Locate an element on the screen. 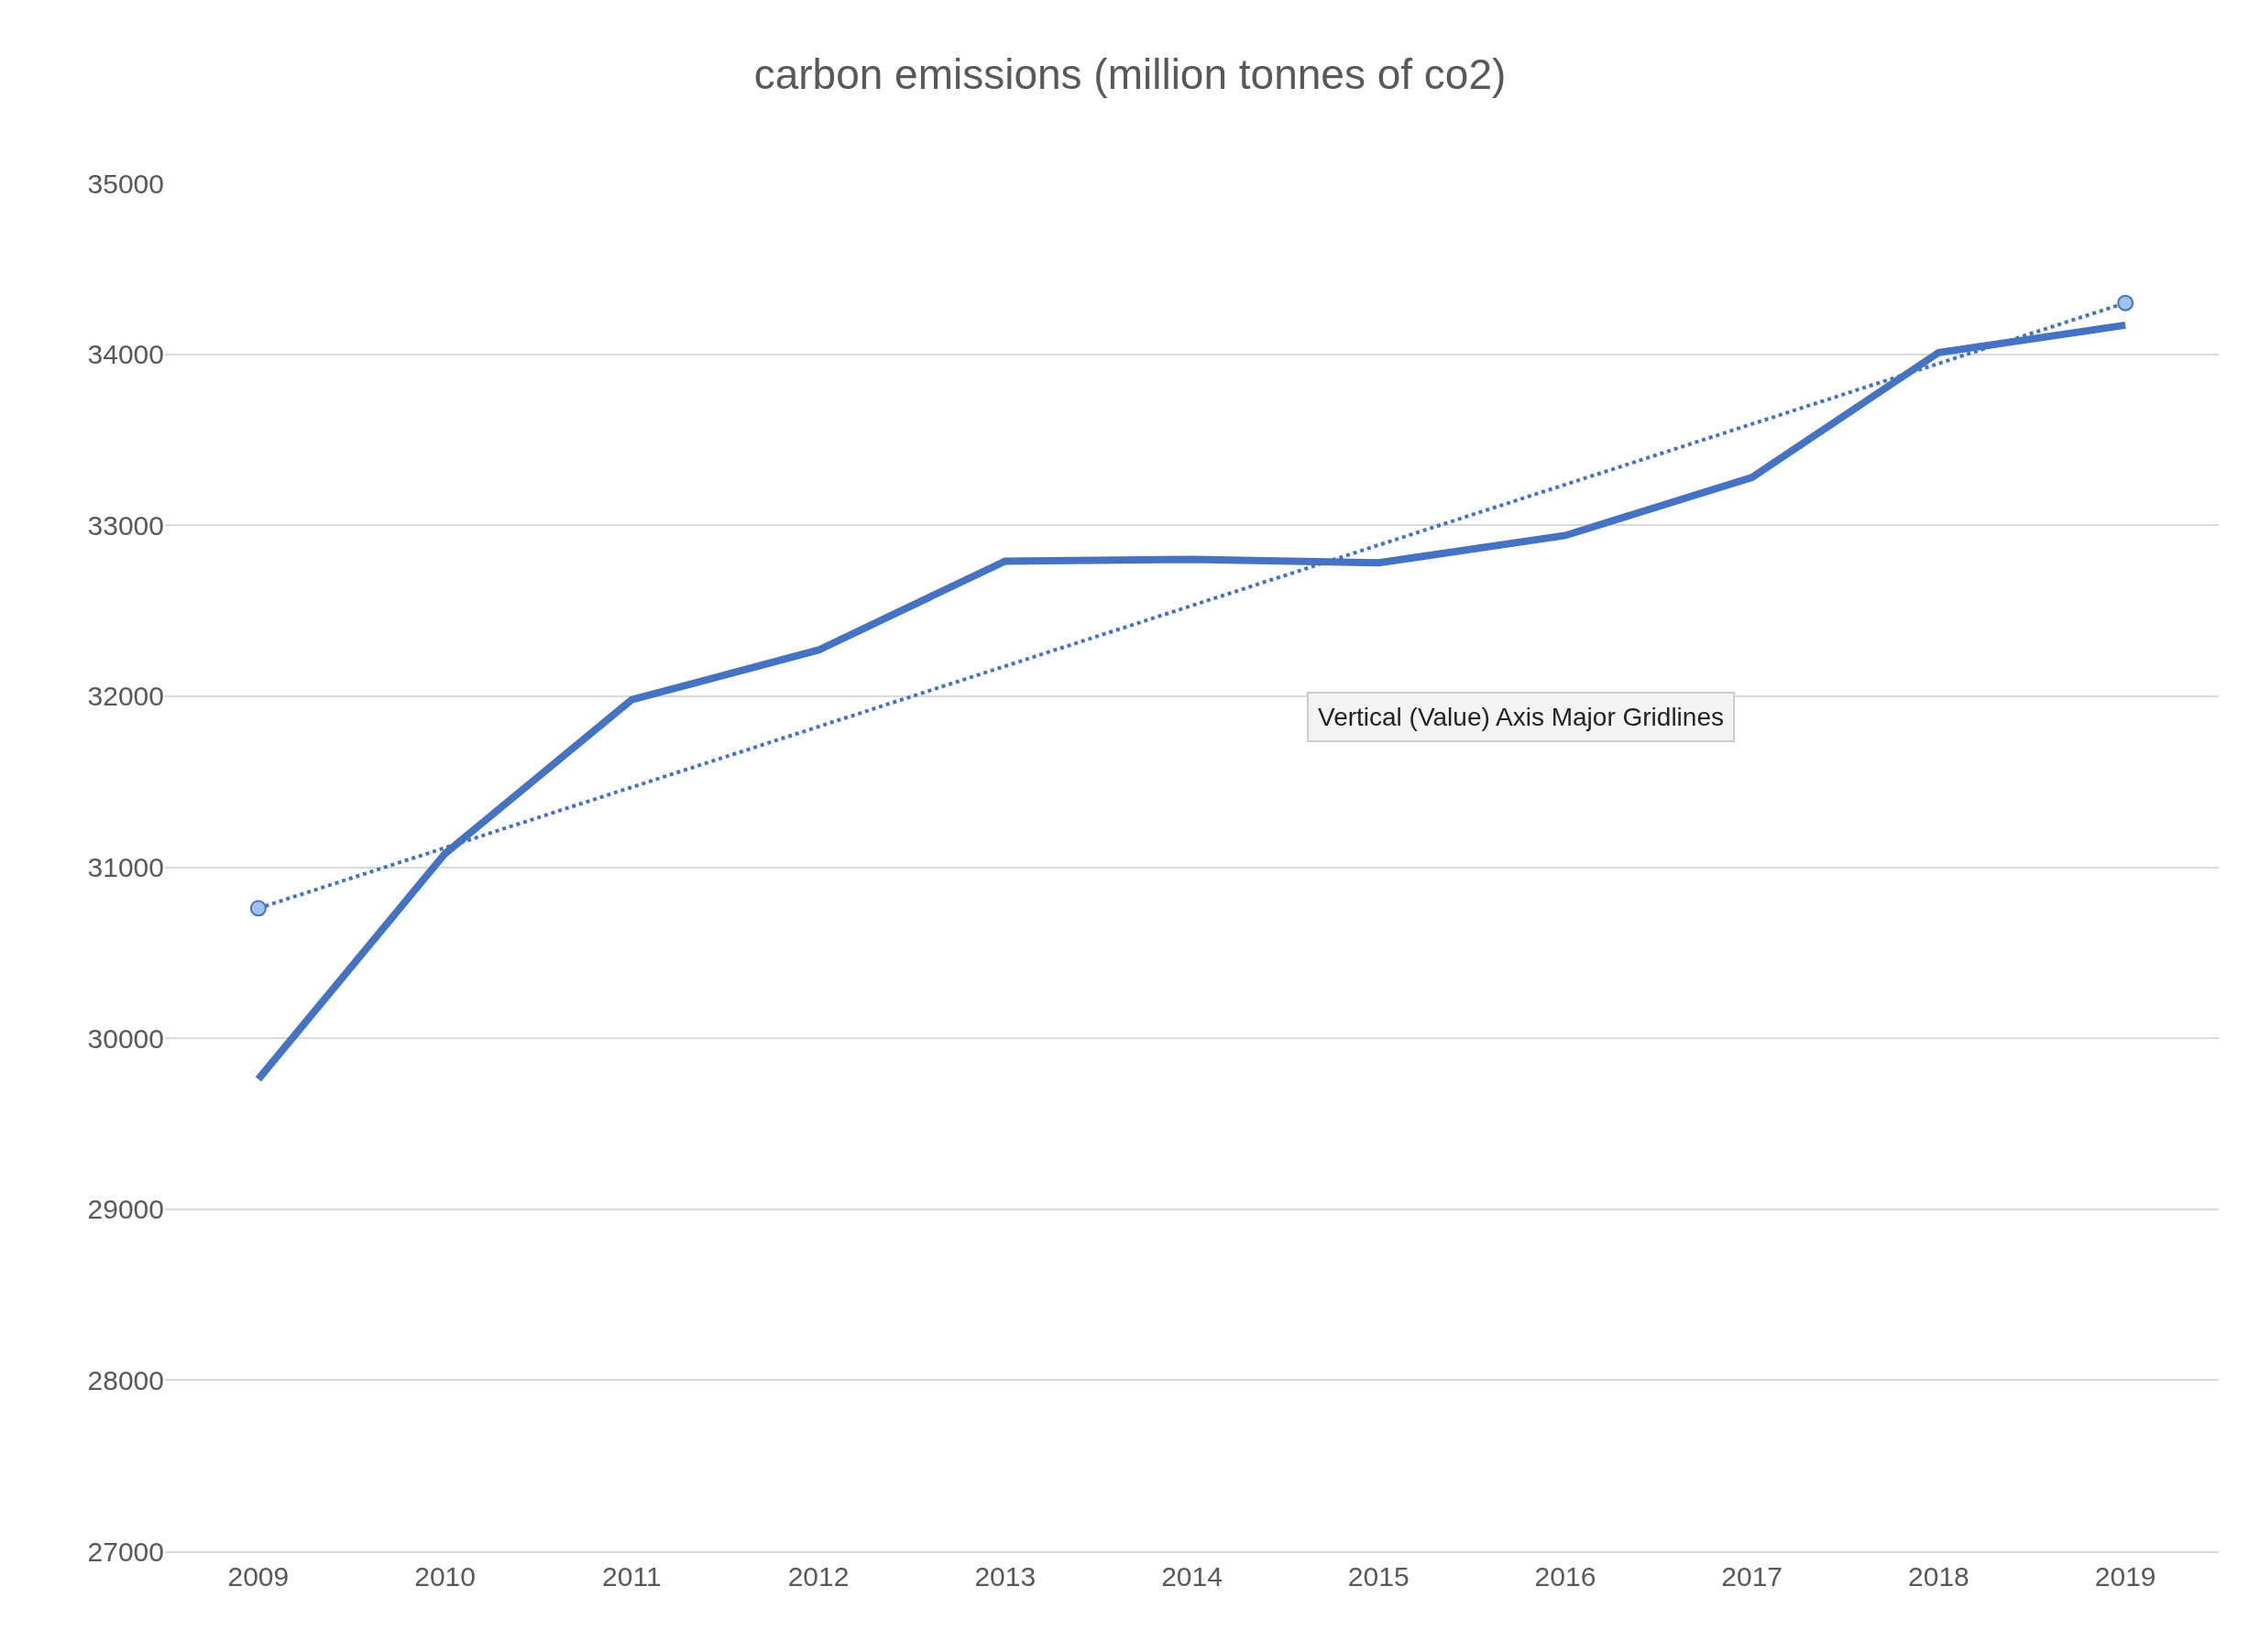 This screenshot has width=2260, height=1652. y-tick-label: 29000 is located at coordinates (126, 1209).